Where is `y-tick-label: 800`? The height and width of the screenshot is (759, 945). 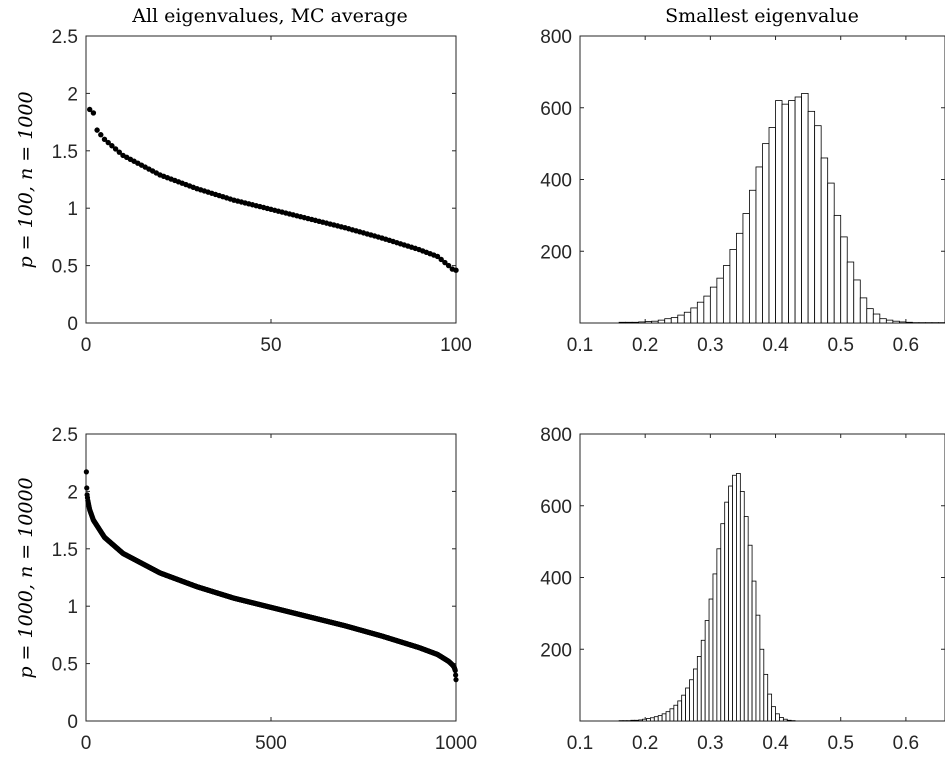
y-tick-label: 800 is located at coordinates (556, 37).